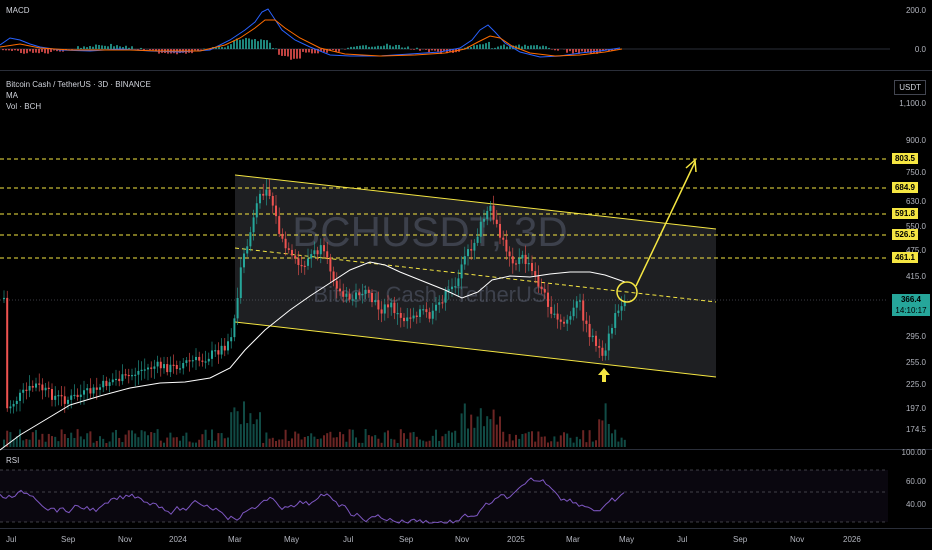 This screenshot has height=550, width=932. What do you see at coordinates (915, 481) in the screenshot?
I see `rsi-axis-60: 60.00` at bounding box center [915, 481].